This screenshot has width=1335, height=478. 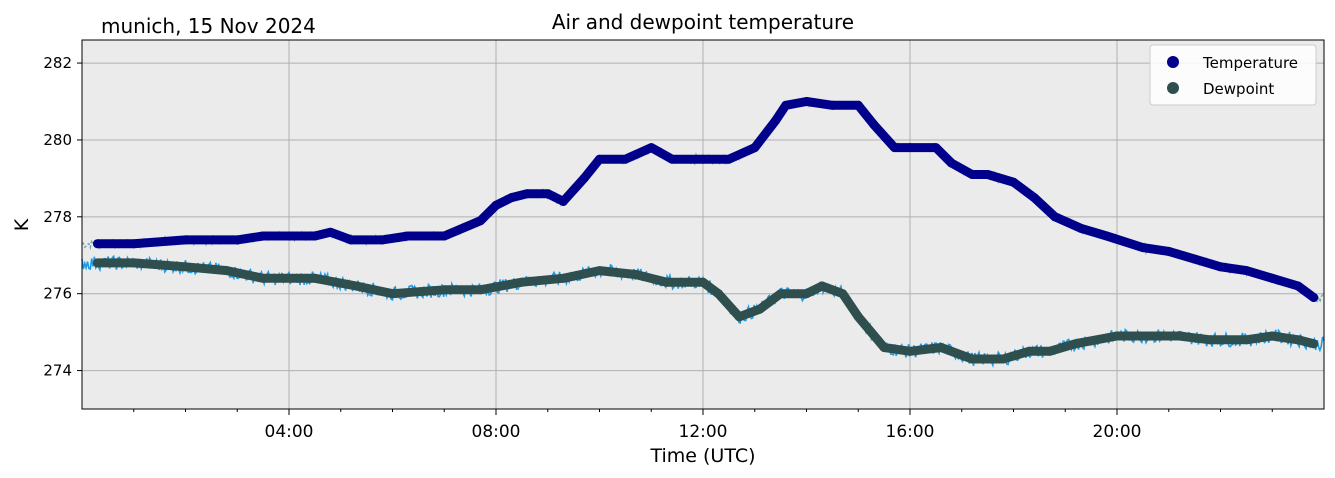 I want to click on y-tick-label: 276, so click(x=57, y=294).